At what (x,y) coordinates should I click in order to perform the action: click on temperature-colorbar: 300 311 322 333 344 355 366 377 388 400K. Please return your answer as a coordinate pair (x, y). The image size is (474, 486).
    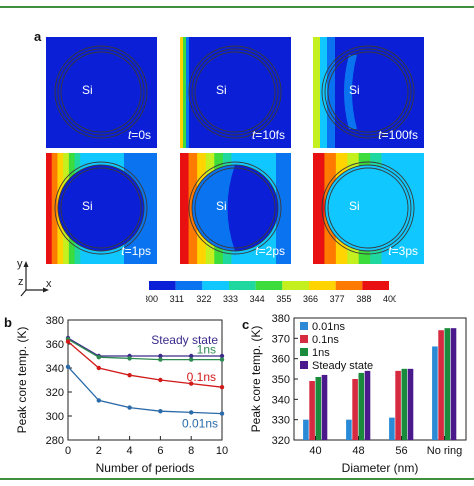
    Looking at the image, I should click on (273, 294).